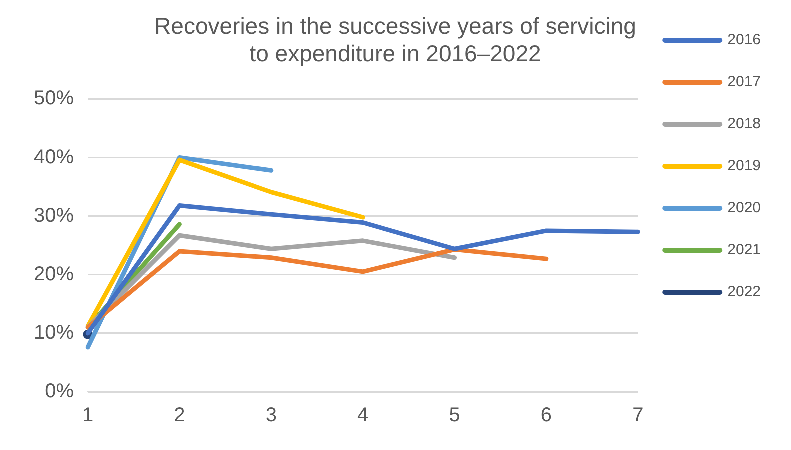 The width and height of the screenshot is (791, 450). Describe the element at coordinates (54, 215) in the screenshot. I see `y-tick-label: 30%` at that location.